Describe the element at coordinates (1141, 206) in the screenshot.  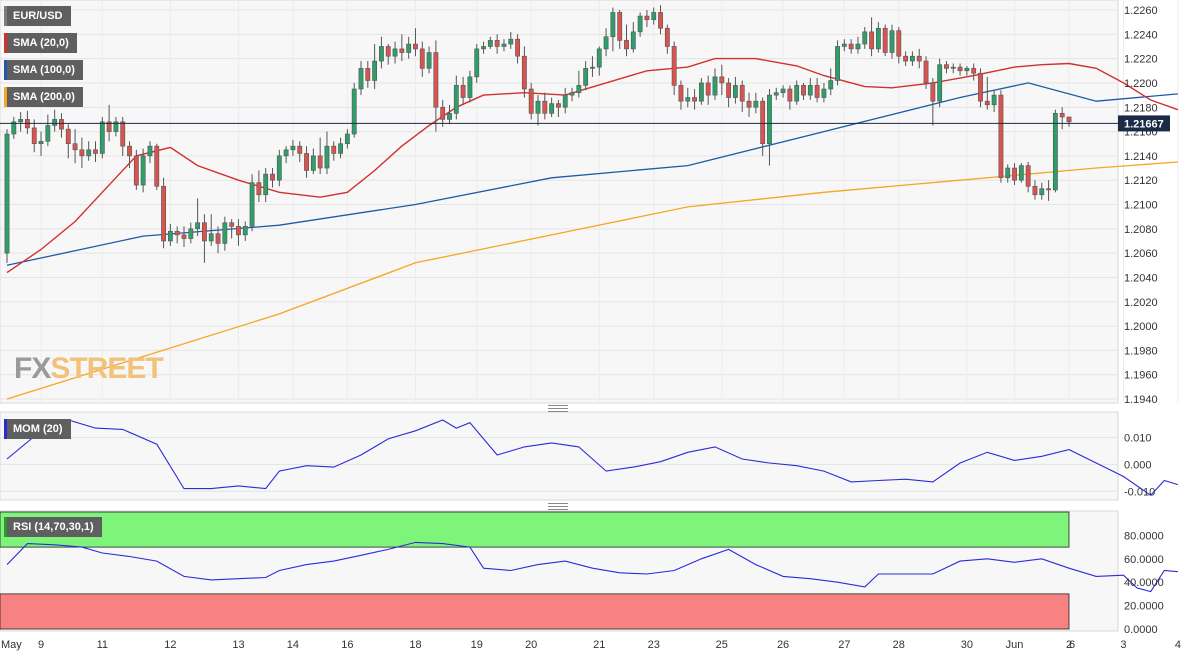
I see `price-tick-label: 1.2100` at that location.